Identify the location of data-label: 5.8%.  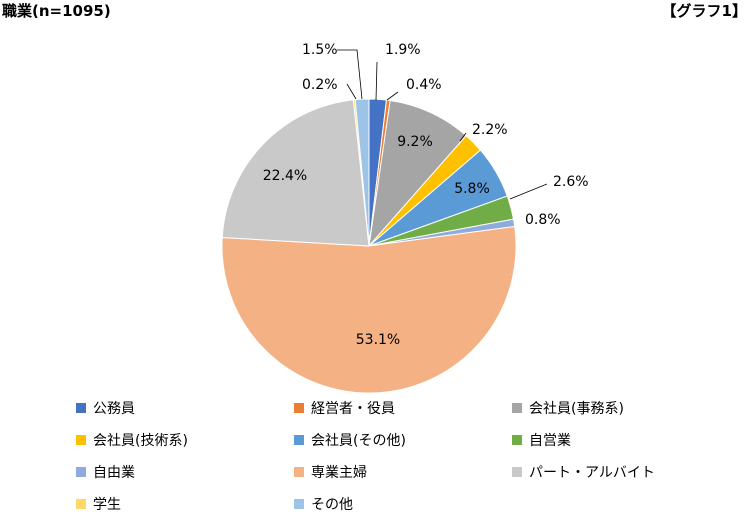
(472, 189).